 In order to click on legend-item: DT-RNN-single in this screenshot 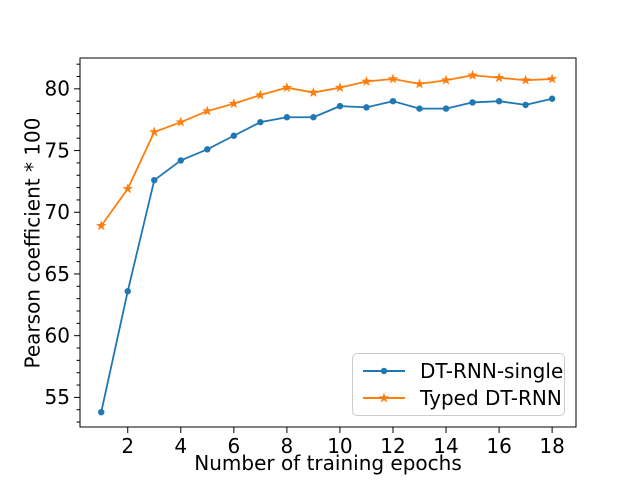, I will do `click(462, 371)`.